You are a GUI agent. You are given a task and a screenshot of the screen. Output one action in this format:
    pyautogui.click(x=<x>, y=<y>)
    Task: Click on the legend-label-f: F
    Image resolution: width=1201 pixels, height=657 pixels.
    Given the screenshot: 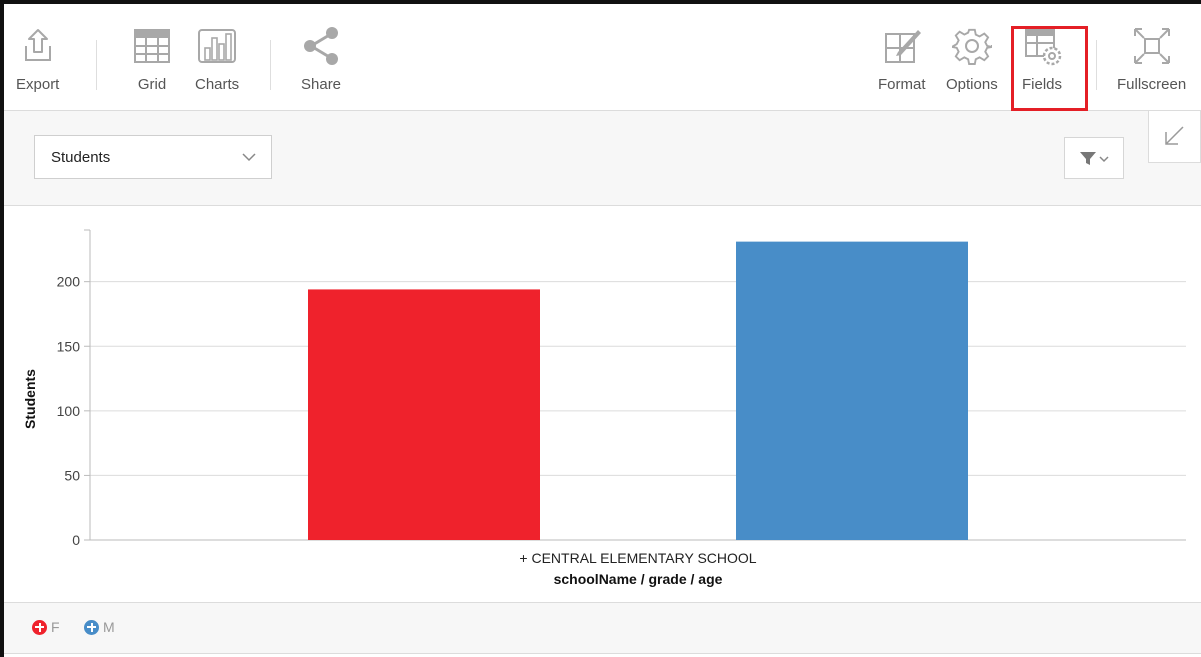 What is the action you would take?
    pyautogui.click(x=55, y=627)
    